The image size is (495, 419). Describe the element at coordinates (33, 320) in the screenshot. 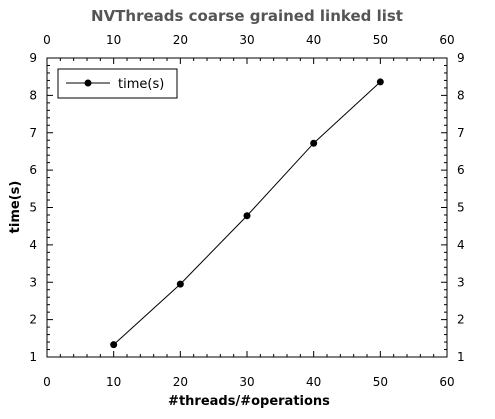

I see `y-tick-label-left: 2` at that location.